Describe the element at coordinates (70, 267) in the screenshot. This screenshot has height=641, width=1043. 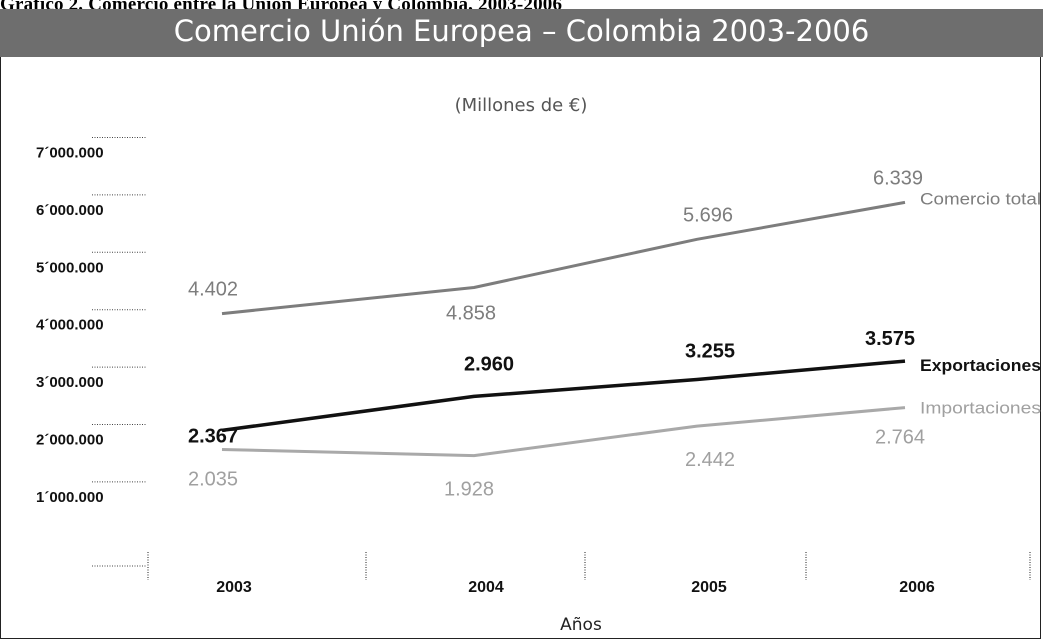
I see `y-tick-label: 5´000.000` at that location.